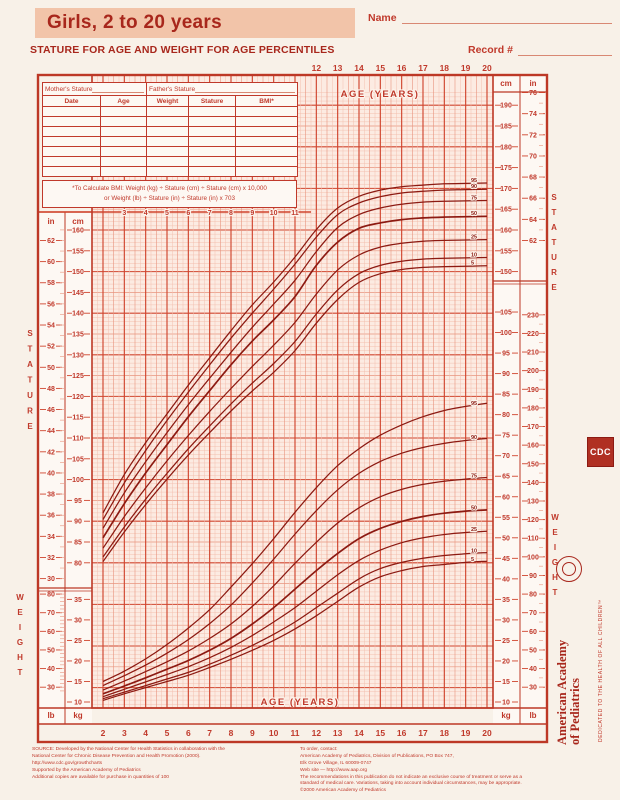  I want to click on svg-text: 36, so click(51, 516).